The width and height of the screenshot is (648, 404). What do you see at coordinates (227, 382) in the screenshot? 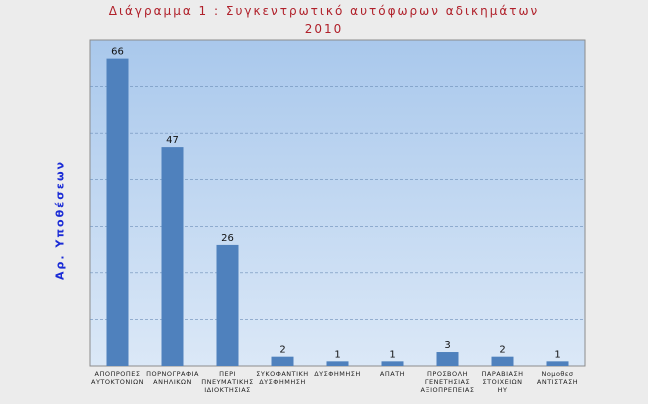
I see `category-label: ΠΕΡΙ ΠΝΕΥΜΑΤΙΚΗΣ ΙΔΙΟΚΤΗΣΙΑΣ` at bounding box center [227, 382].